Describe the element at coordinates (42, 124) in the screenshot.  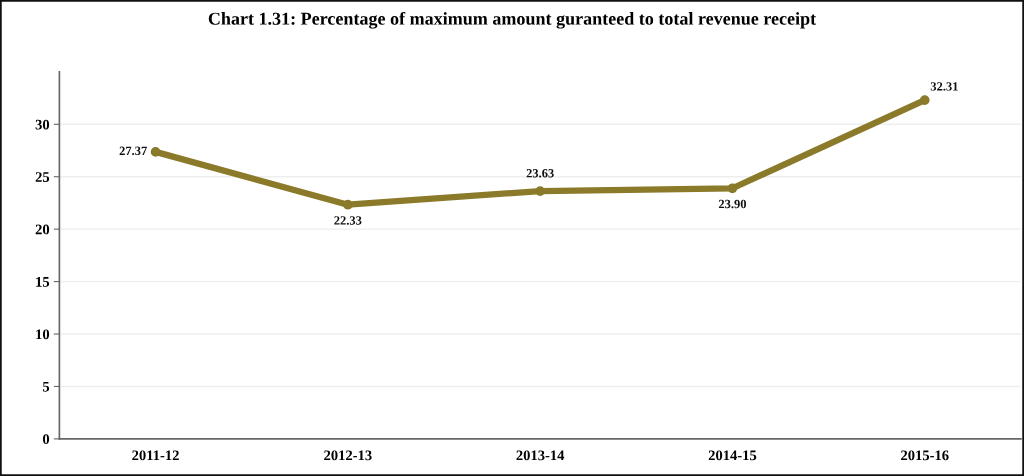
I see `y-tick-label: 30` at that location.